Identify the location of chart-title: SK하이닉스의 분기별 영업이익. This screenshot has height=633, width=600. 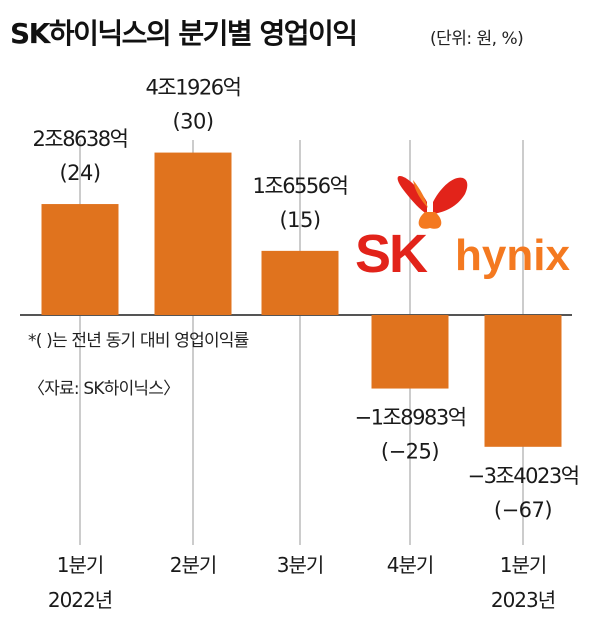
(184, 33).